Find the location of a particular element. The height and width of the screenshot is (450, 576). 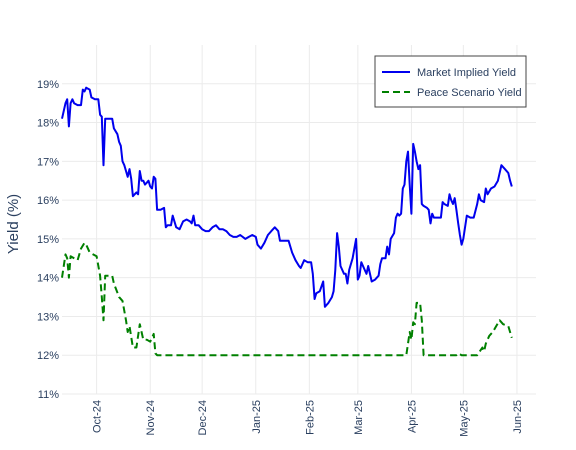

y-tick-label: 13% is located at coordinates (48, 317).